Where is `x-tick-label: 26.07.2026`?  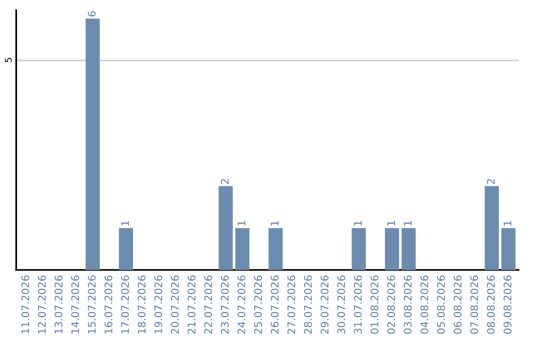
x-tick-label: 26.07.2026 is located at coordinates (274, 304).